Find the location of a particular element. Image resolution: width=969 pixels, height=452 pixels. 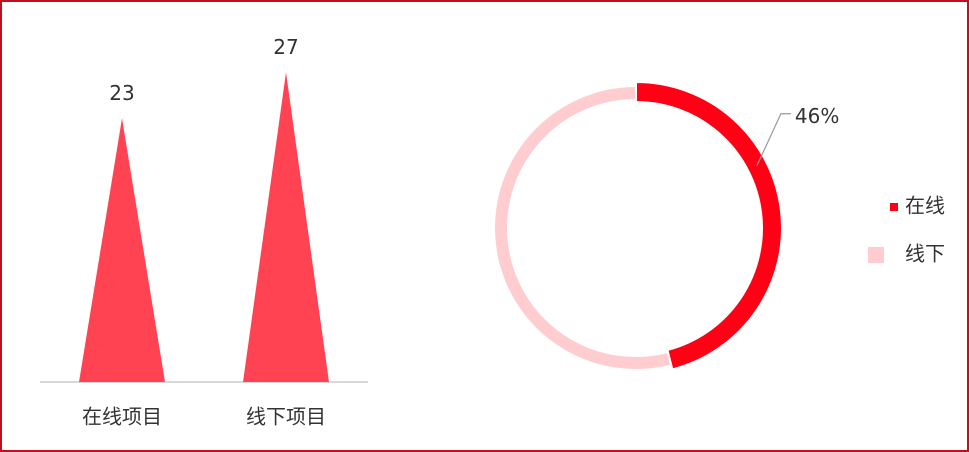

legend-label: 线下 is located at coordinates (925, 254).